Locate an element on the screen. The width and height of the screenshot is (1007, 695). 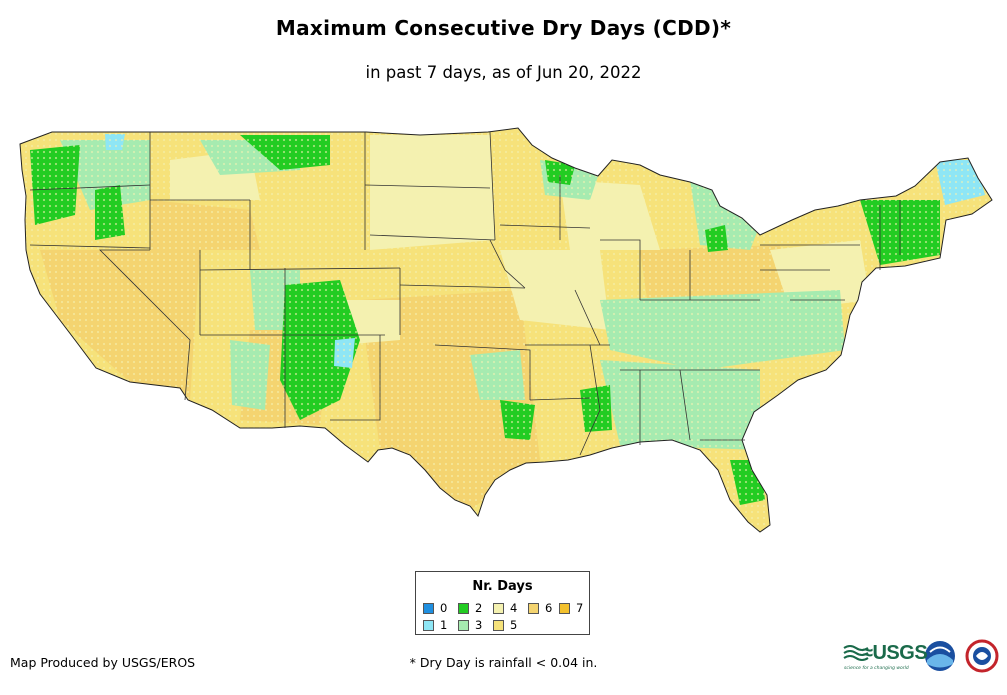
map-subtitle: in past 7 days, as of Jun 20, 2022 is located at coordinates (503, 72).